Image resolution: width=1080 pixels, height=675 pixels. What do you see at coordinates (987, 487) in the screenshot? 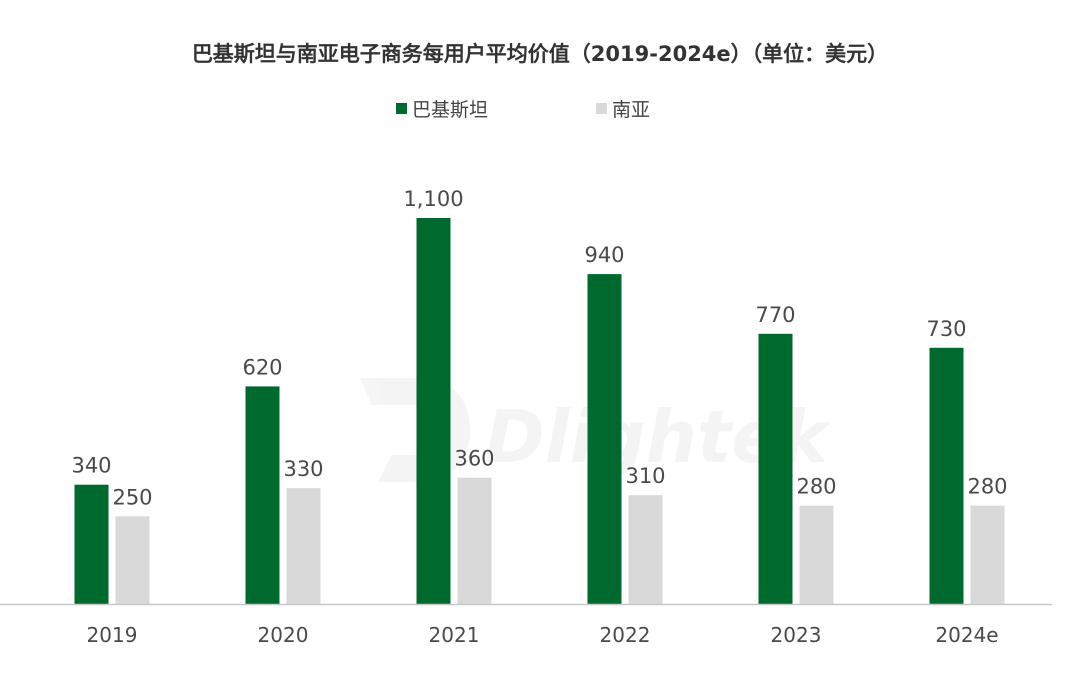
I see `data-label-2-2024e: 280` at bounding box center [987, 487].